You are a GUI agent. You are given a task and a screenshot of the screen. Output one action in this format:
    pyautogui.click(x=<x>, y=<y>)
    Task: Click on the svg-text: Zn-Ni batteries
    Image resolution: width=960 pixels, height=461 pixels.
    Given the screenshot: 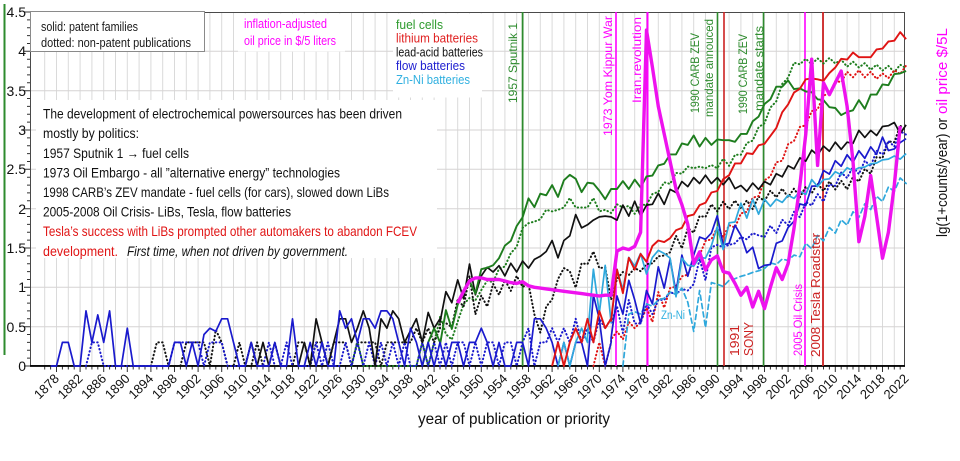 What is the action you would take?
    pyautogui.click(x=433, y=79)
    